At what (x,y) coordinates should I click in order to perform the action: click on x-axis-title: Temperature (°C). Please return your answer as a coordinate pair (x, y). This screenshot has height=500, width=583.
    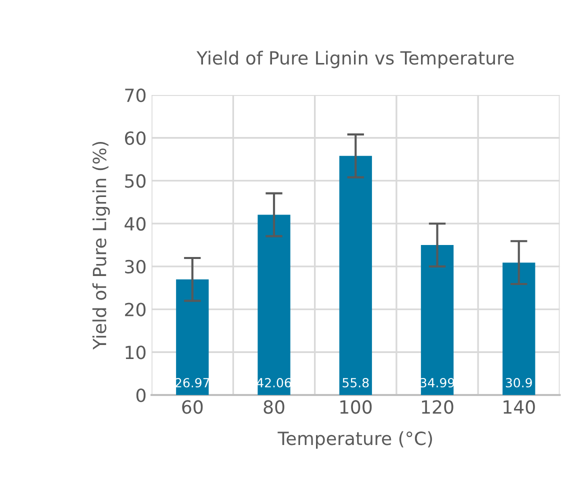
    Looking at the image, I should click on (355, 440).